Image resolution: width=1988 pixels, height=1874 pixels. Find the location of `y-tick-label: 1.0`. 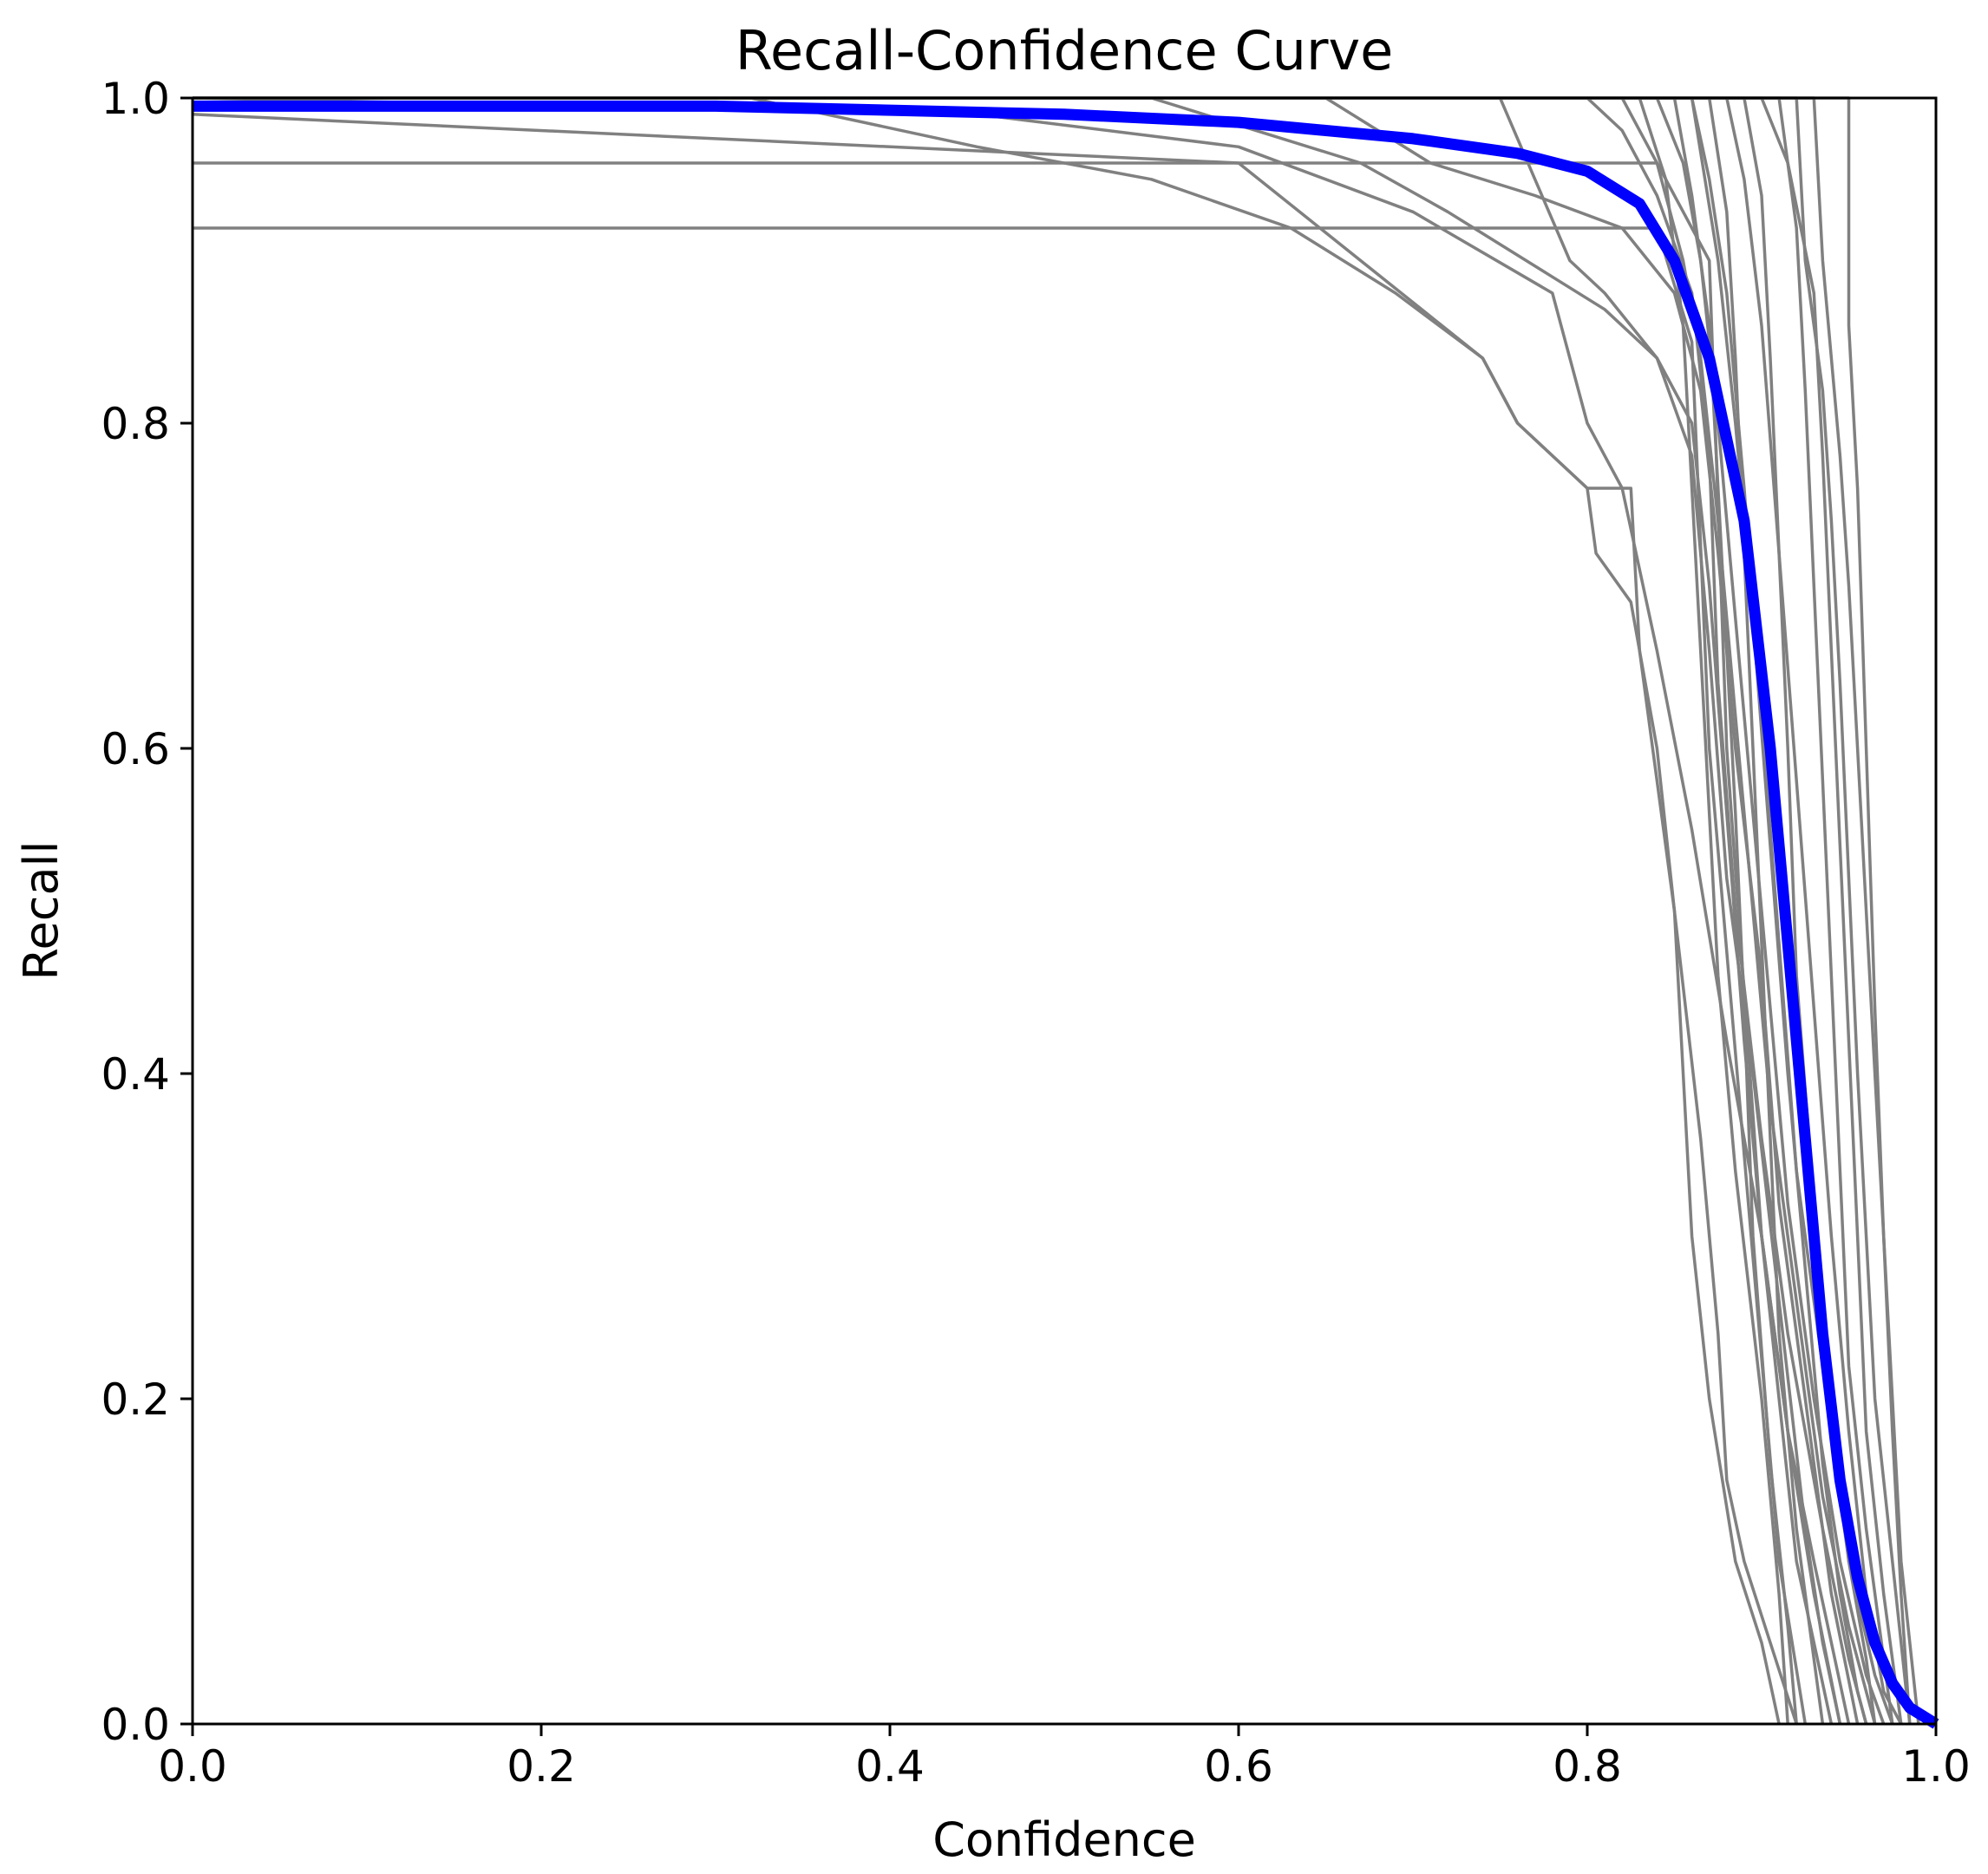

y-tick-label: 1.0 is located at coordinates (135, 99).